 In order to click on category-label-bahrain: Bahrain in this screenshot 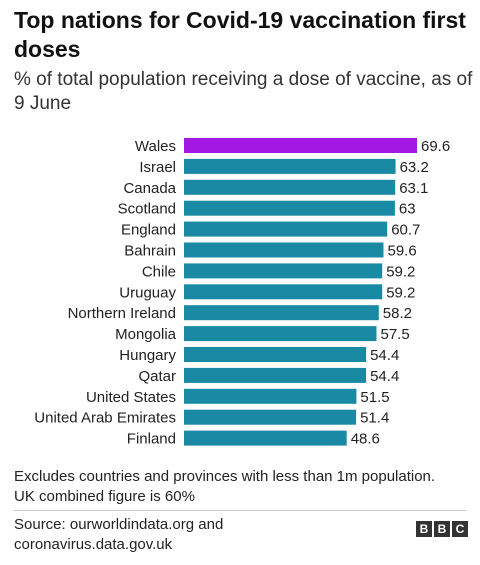, I will do `click(150, 251)`.